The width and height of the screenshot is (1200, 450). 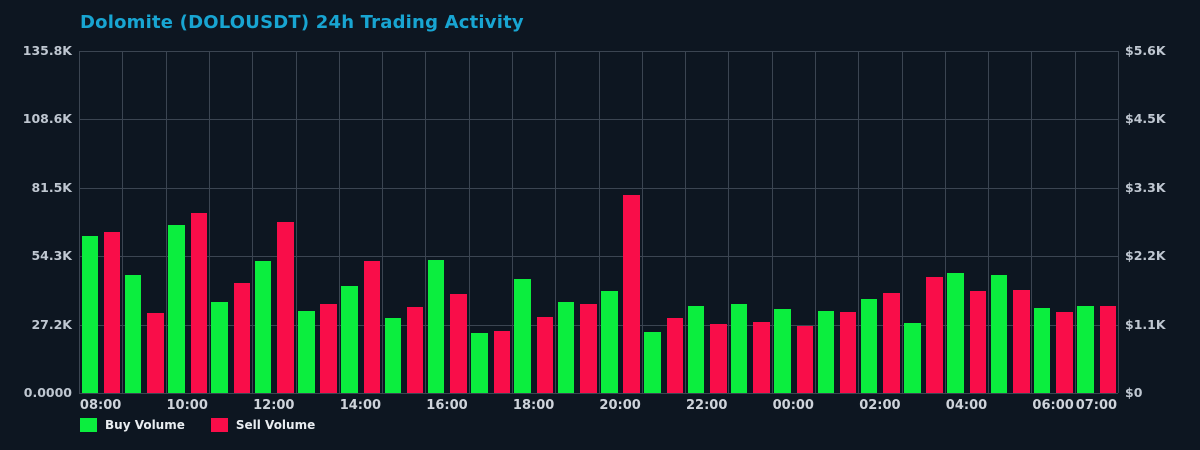 What do you see at coordinates (274, 405) in the screenshot?
I see `x-axis-label: 12:00` at bounding box center [274, 405].